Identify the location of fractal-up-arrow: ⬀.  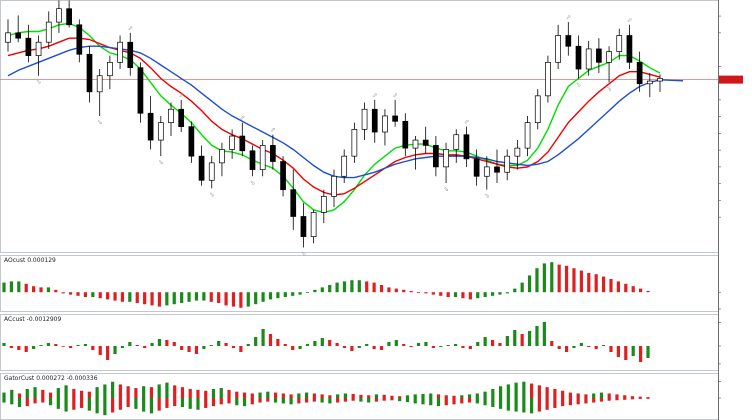
(374, 95).